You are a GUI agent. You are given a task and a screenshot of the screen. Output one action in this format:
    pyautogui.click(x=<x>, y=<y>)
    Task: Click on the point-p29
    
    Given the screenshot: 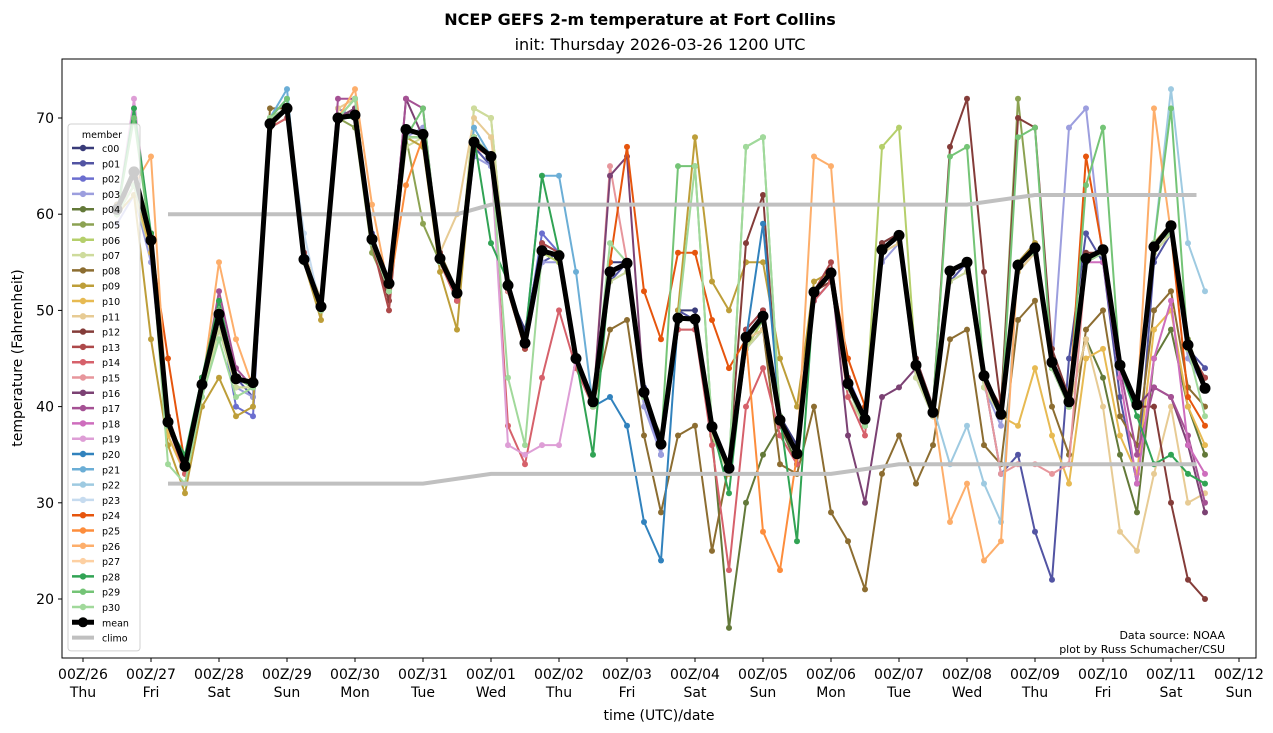 What is the action you would take?
    pyautogui.click(x=678, y=166)
    